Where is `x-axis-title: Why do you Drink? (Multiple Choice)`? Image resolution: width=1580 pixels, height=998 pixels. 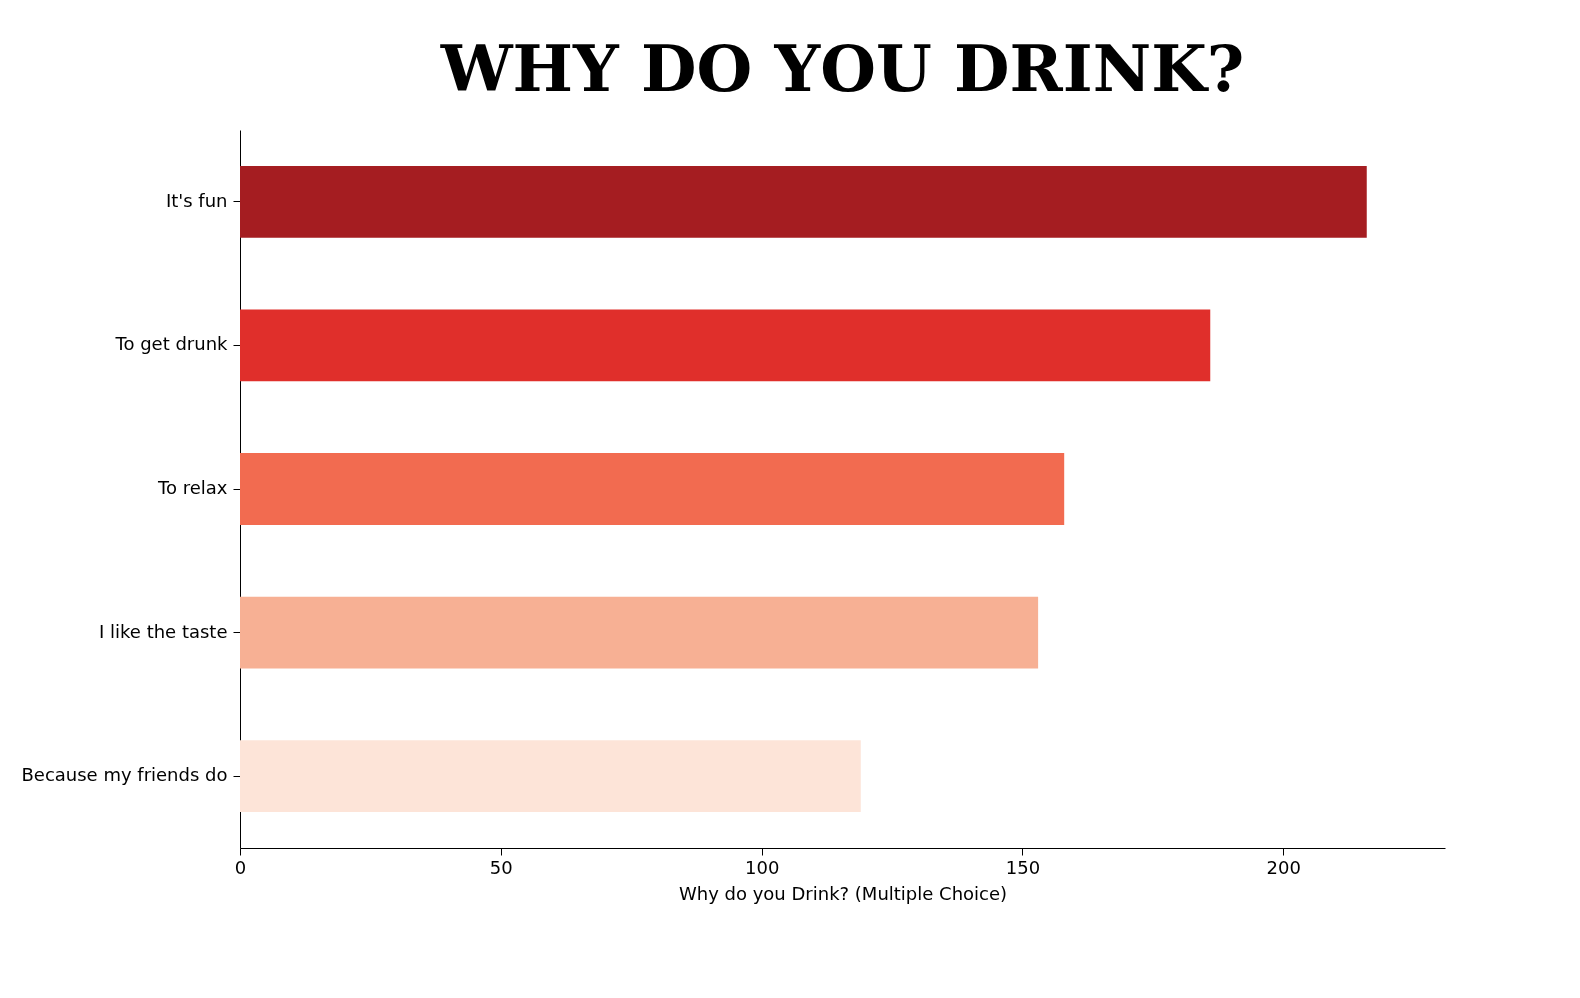
x-axis-title: Why do you Drink? (Multiple Choice) is located at coordinates (843, 893).